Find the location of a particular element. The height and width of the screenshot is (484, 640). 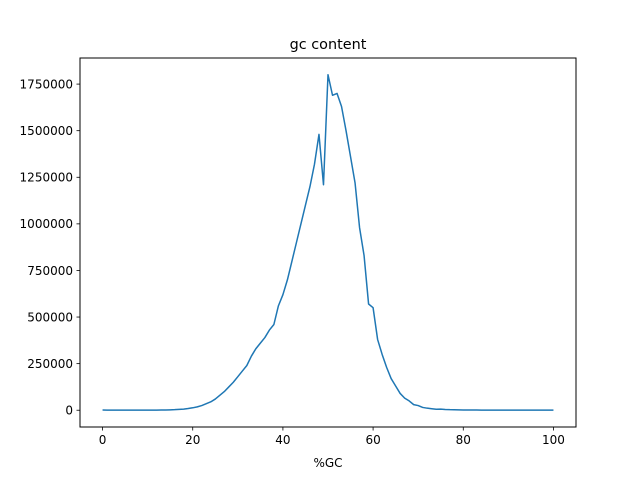

x-tick-label: 40 is located at coordinates (282, 440).